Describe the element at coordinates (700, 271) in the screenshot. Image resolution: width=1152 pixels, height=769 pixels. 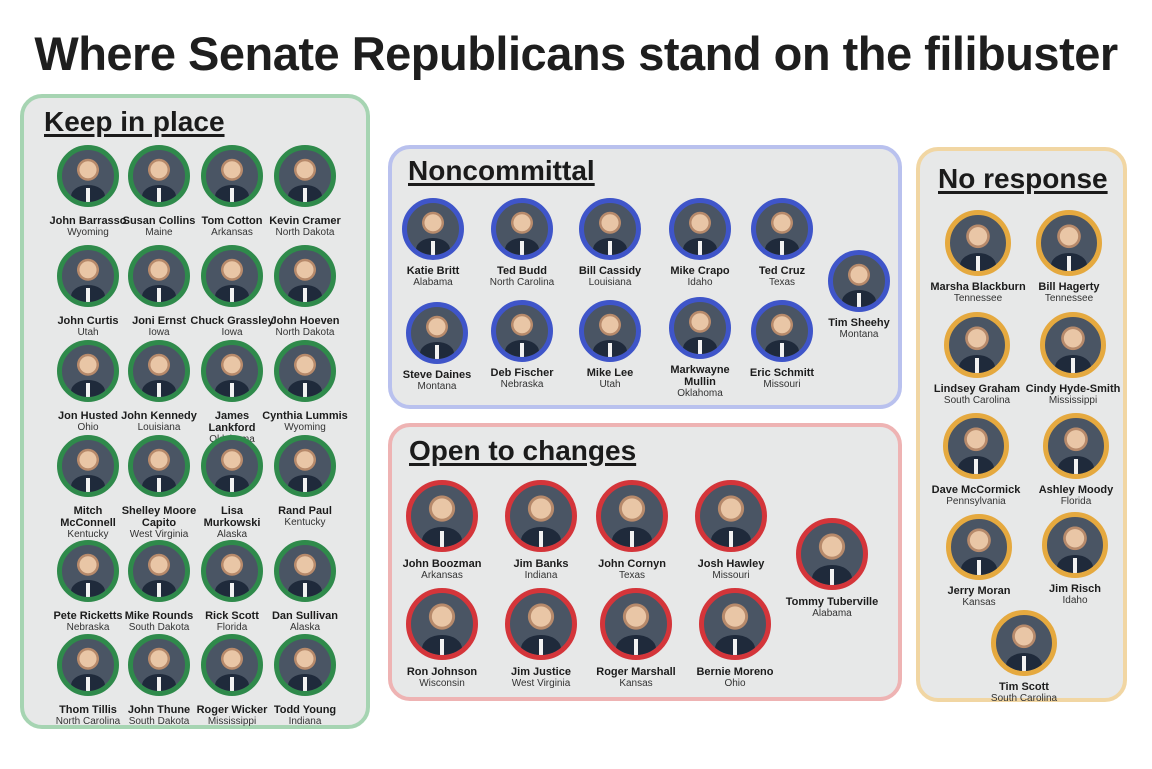
I see `senator-name: Mike Crapo` at that location.